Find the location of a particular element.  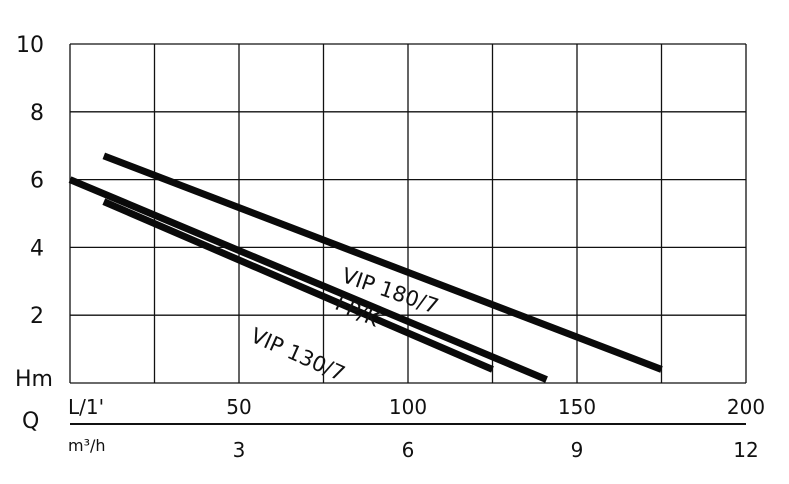

y-tick-label: 6 is located at coordinates (37, 181).